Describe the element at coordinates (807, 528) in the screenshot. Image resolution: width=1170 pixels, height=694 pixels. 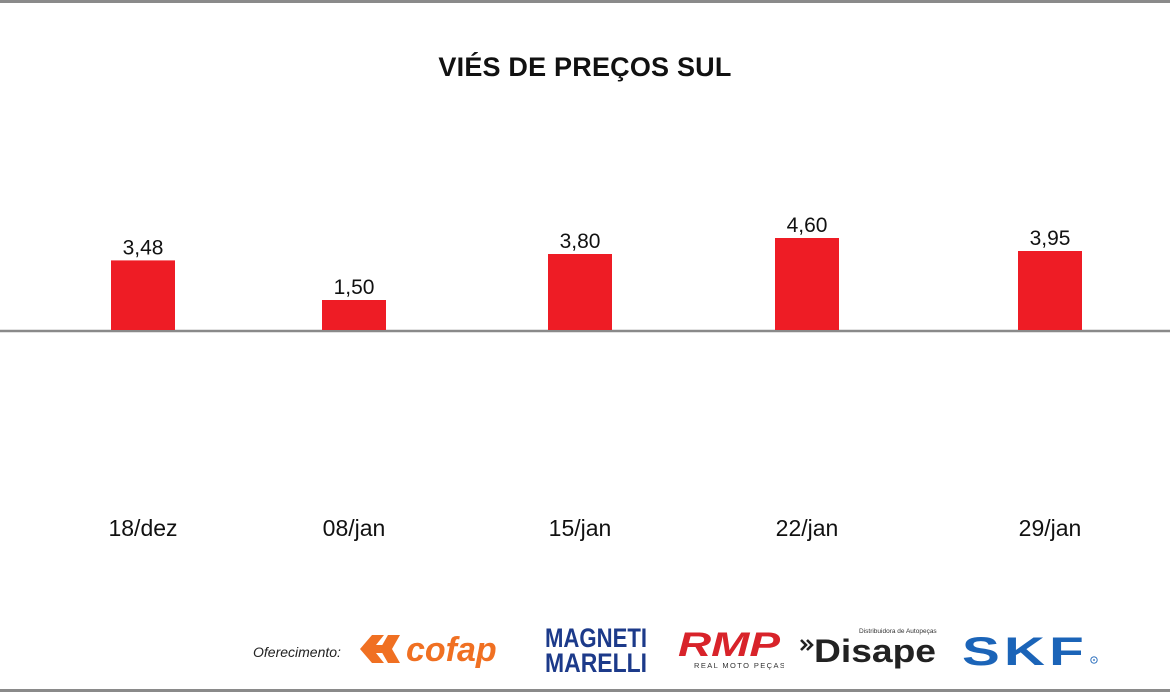
I see `x-tick-label-22-jan: 22/jan` at that location.